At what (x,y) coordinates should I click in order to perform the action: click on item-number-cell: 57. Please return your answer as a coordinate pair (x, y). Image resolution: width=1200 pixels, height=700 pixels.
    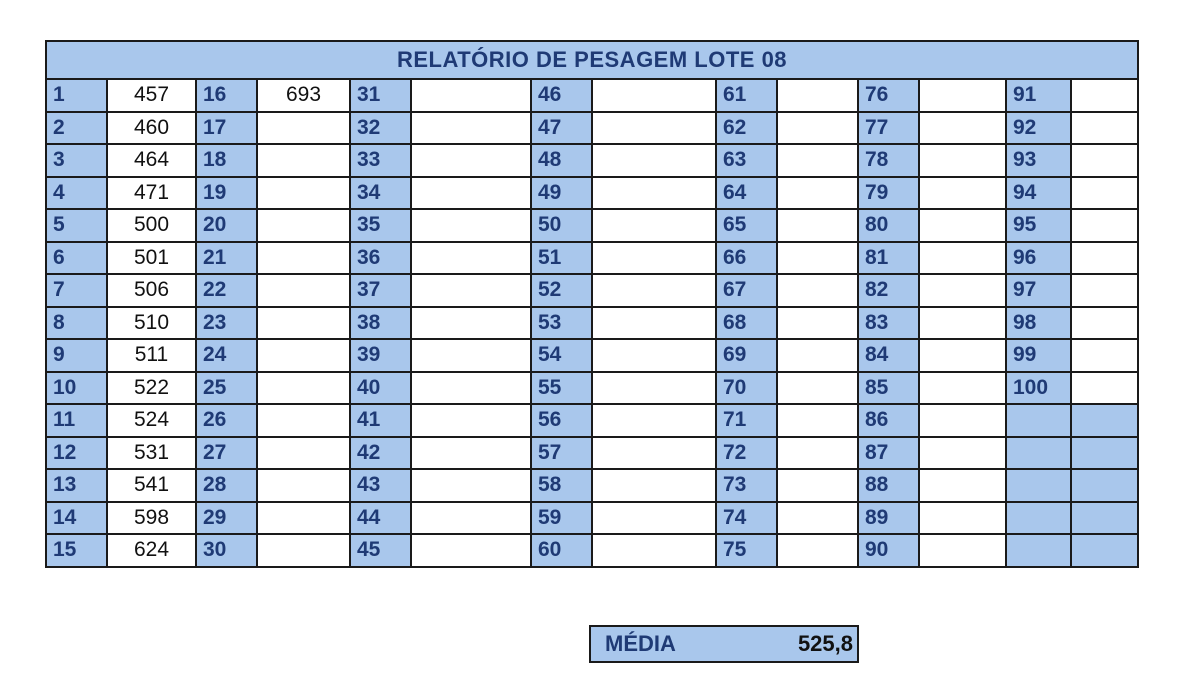
    Looking at the image, I should click on (561, 452).